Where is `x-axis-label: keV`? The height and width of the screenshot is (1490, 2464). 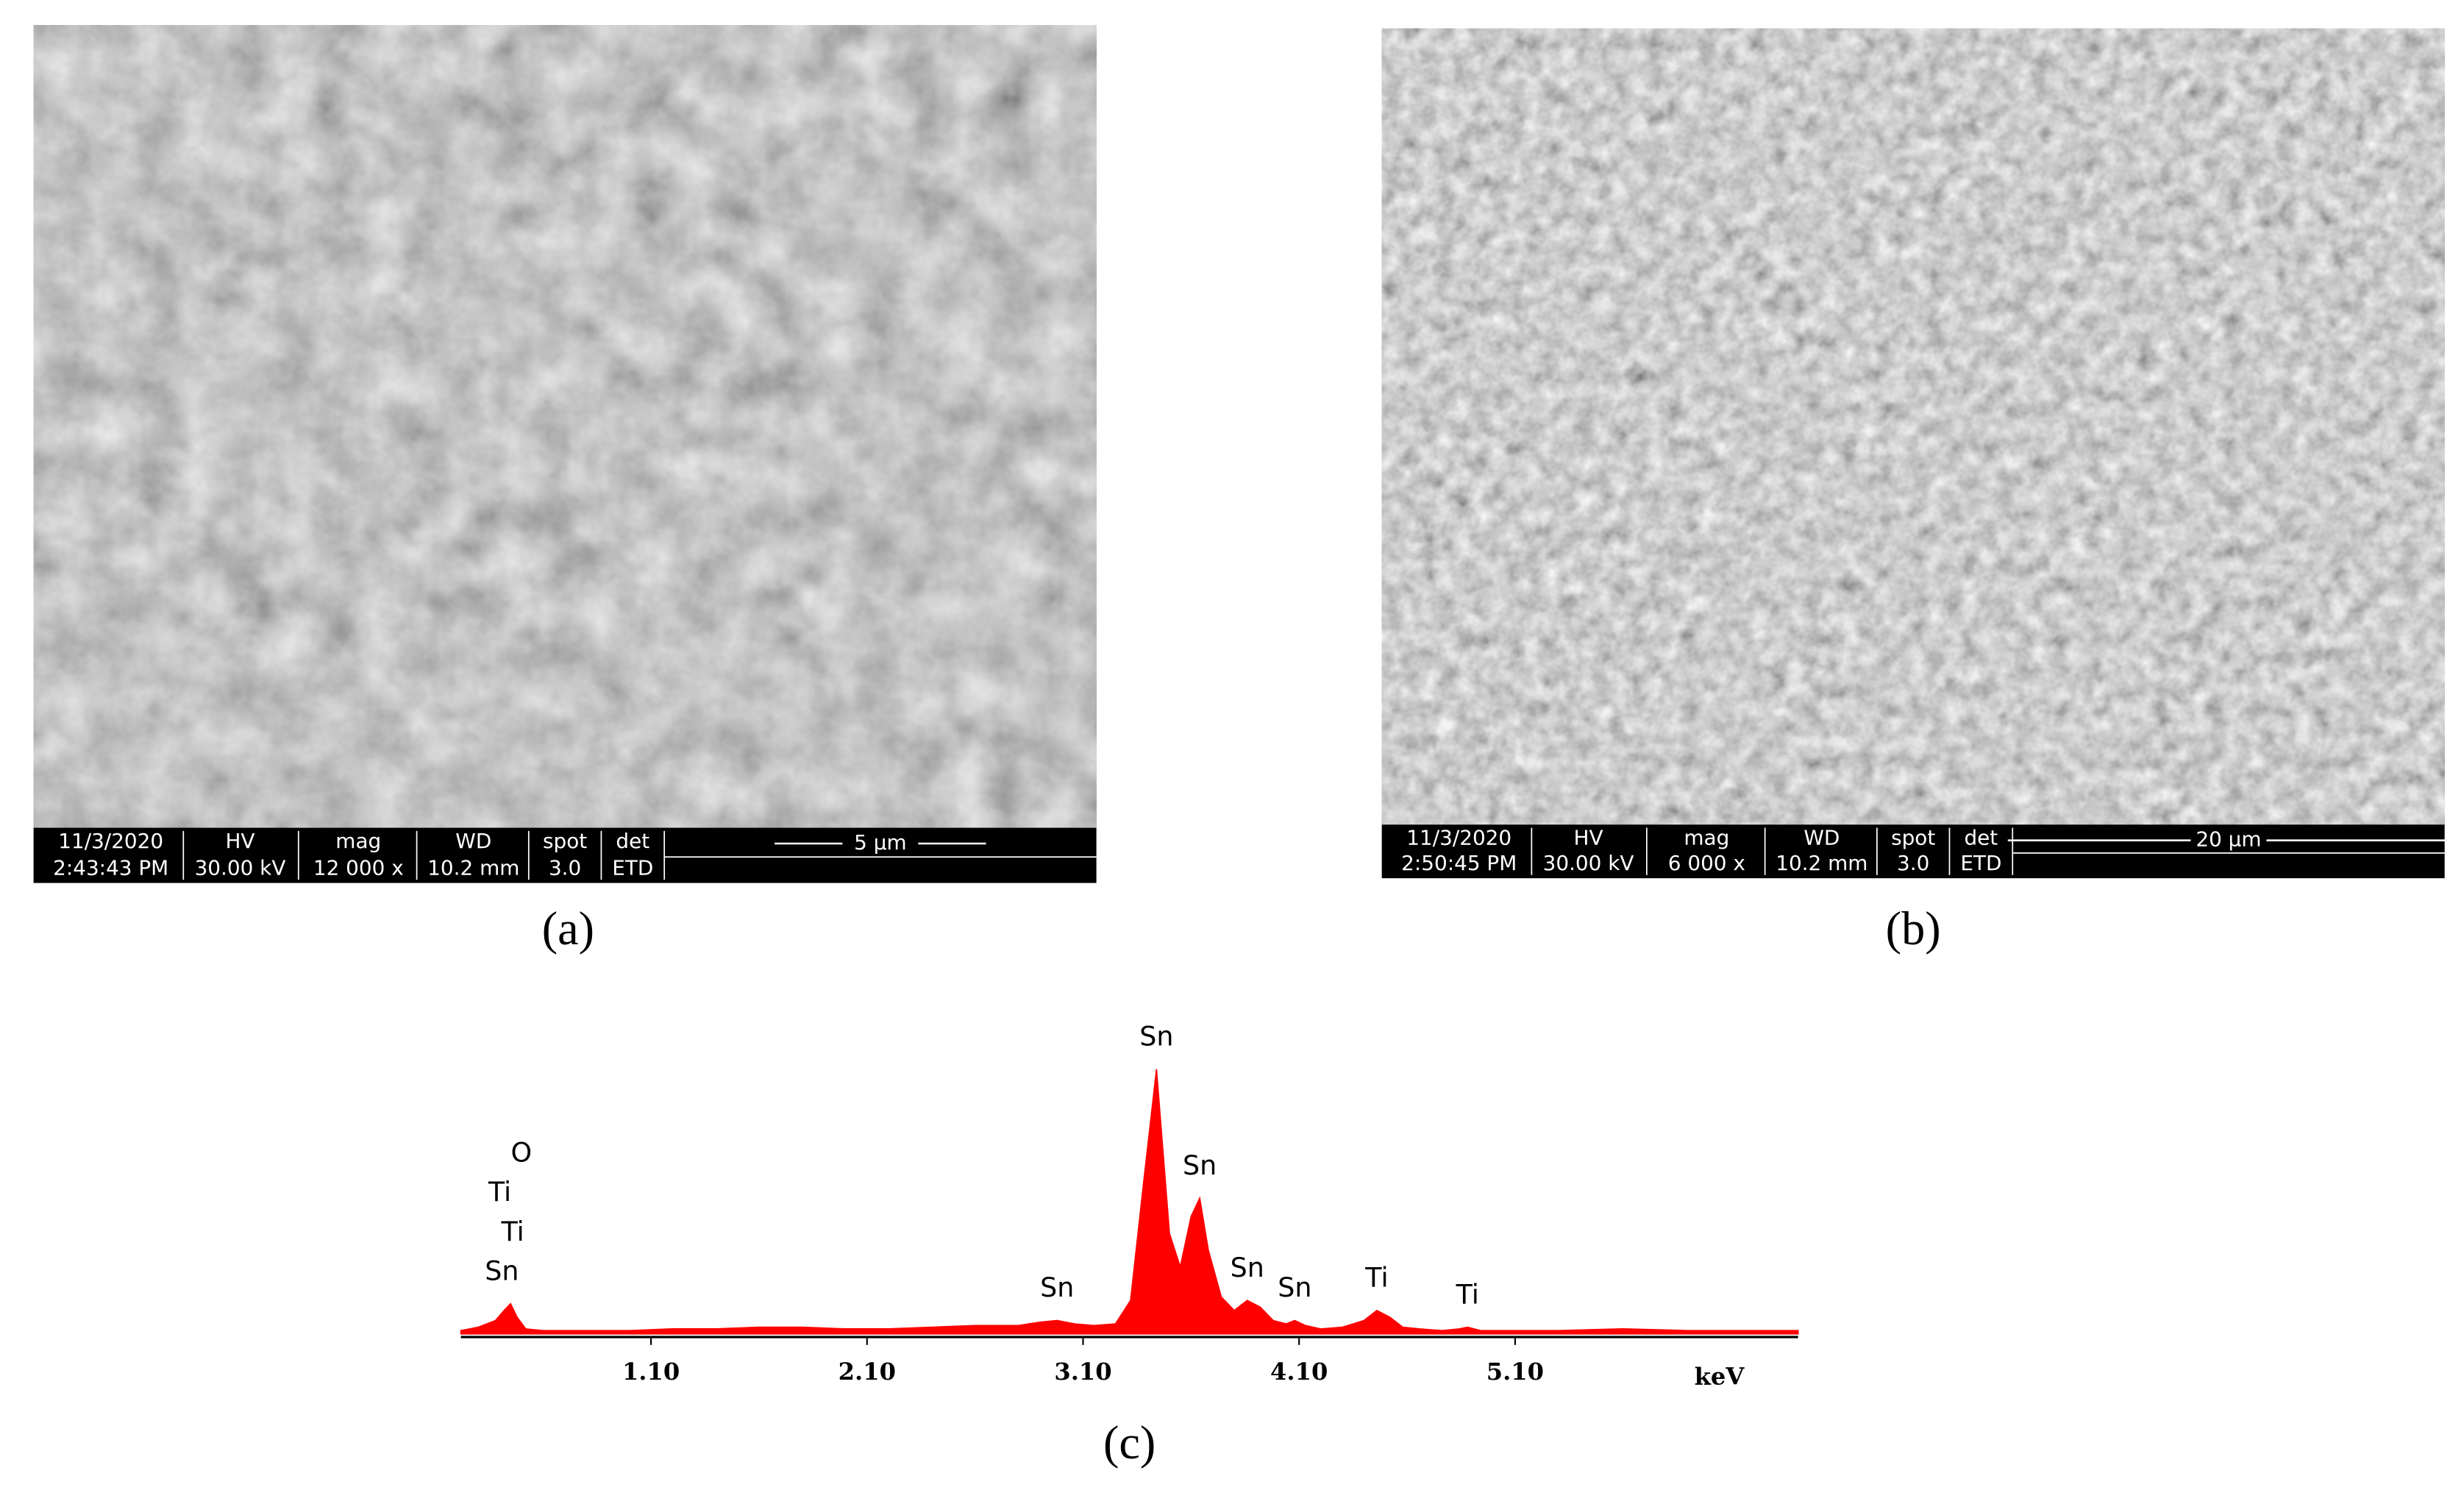
x-axis-label: keV is located at coordinates (1720, 1376).